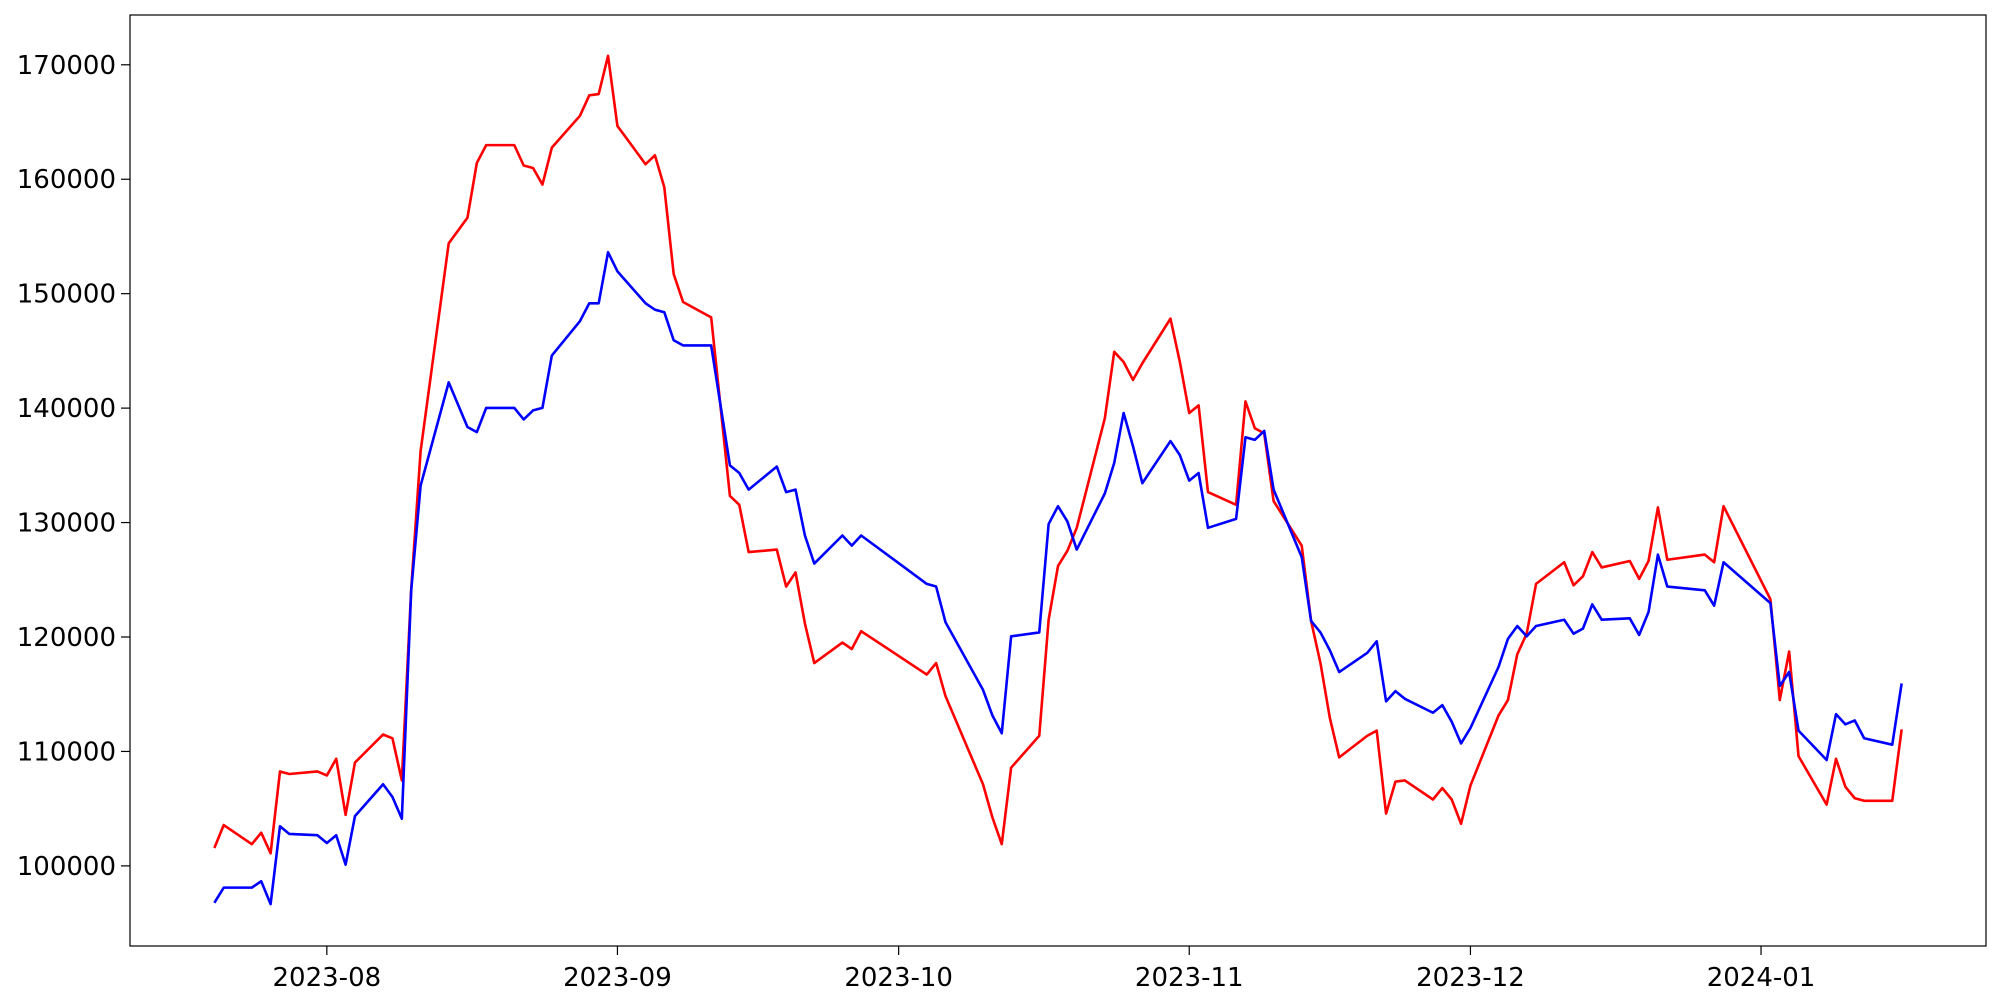 The width and height of the screenshot is (2000, 1000). I want to click on y-tick-label: 160000, so click(66, 180).